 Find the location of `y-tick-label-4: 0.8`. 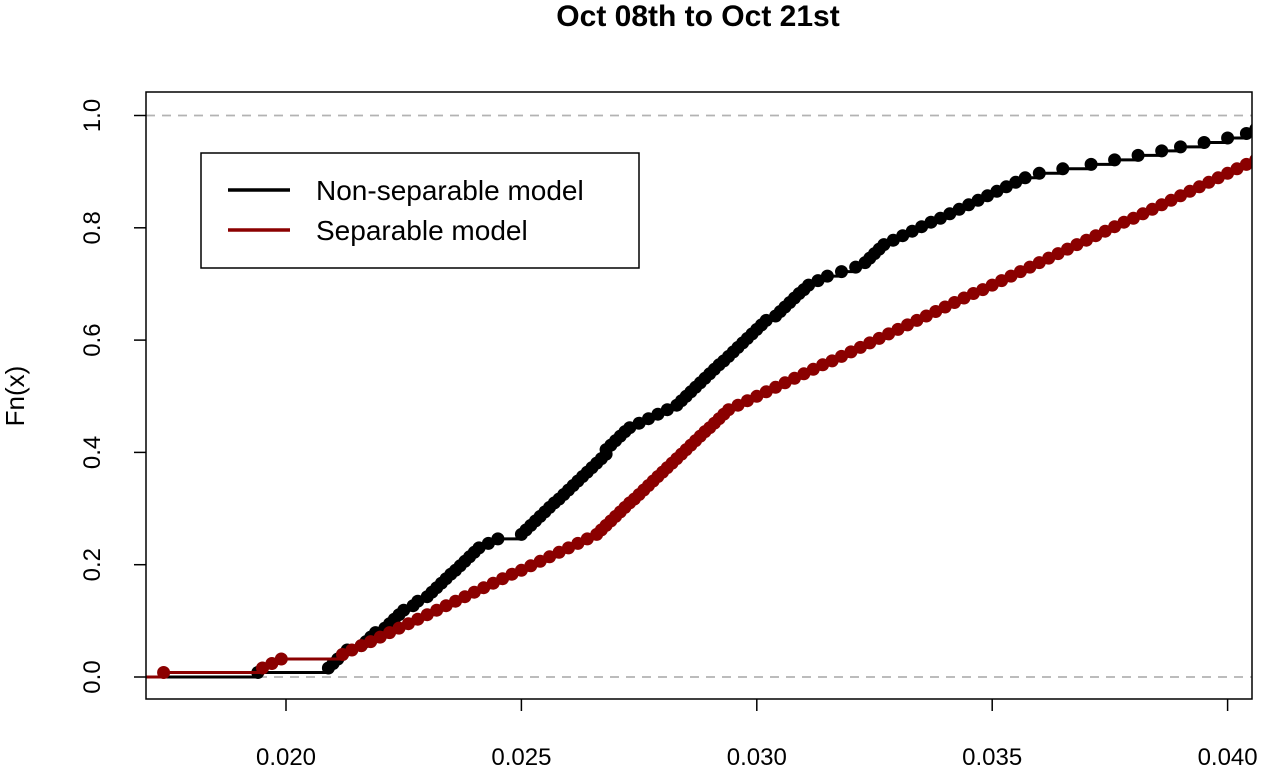

y-tick-label-4: 0.8 is located at coordinates (92, 227).